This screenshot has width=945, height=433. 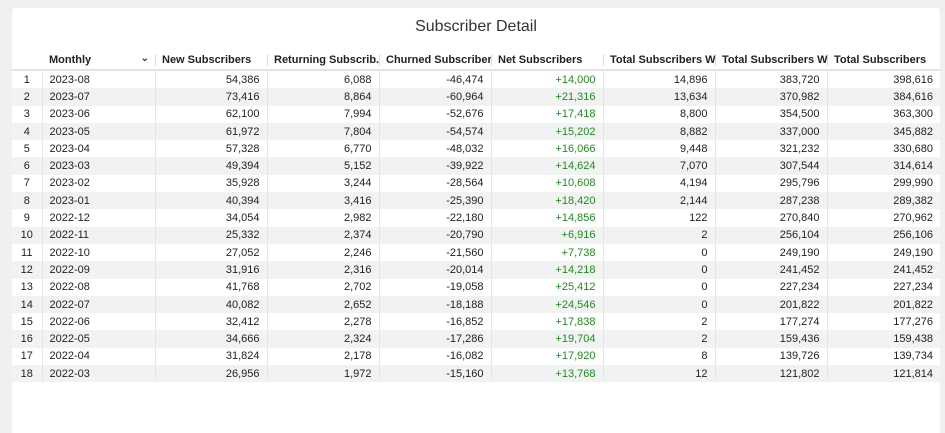 What do you see at coordinates (322, 166) in the screenshot?
I see `cell-returning-subscribers: 5,152` at bounding box center [322, 166].